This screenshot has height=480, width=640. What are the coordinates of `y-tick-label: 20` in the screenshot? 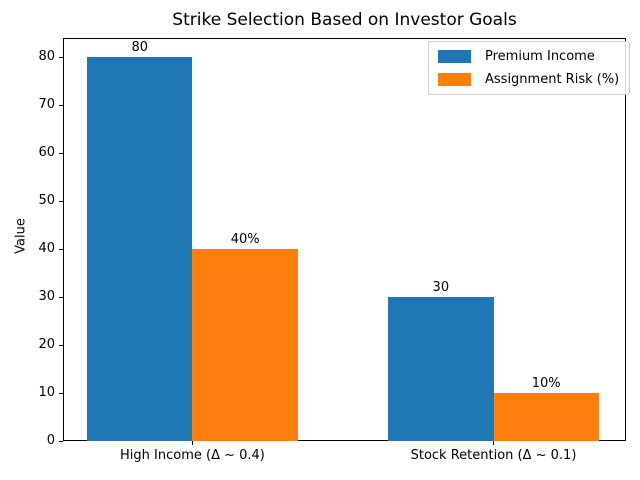 It's located at (46, 345).